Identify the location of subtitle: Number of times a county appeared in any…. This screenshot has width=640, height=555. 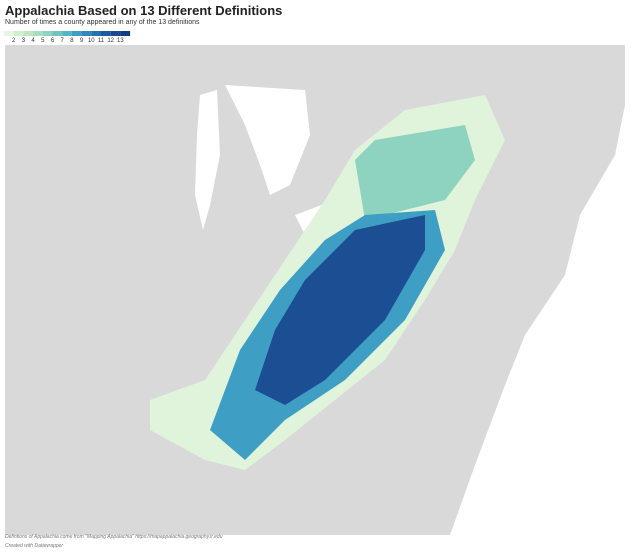
(102, 22).